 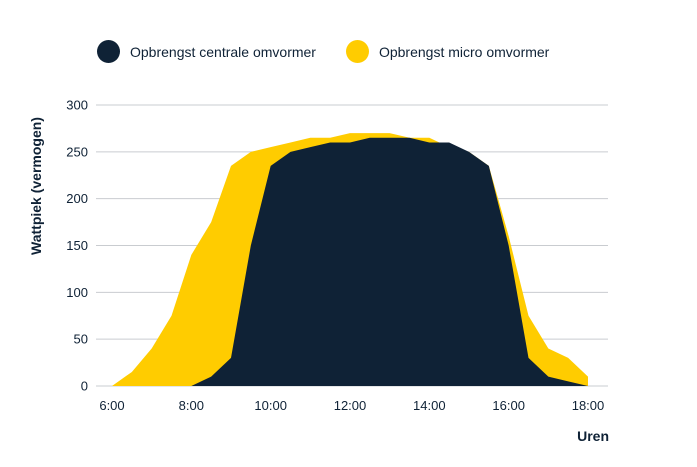 I want to click on y-tick-label-300: 300, so click(x=77, y=105).